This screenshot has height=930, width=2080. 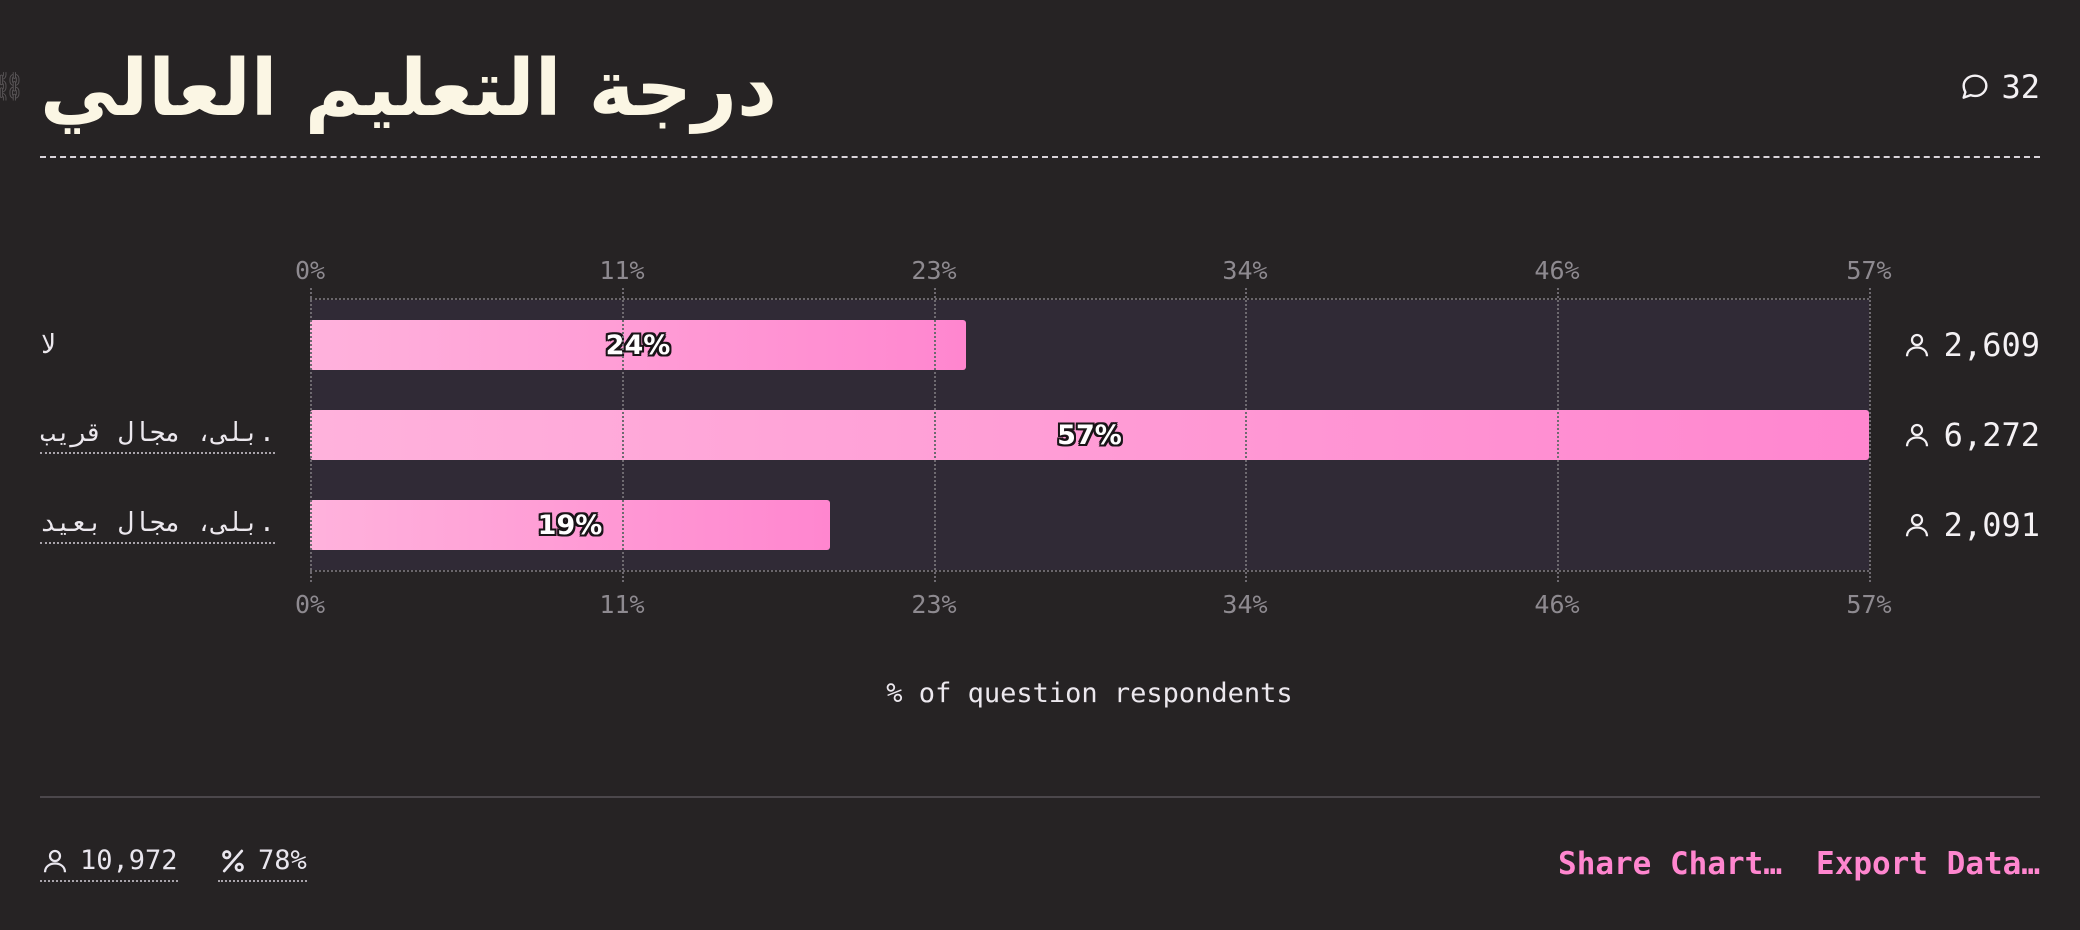 What do you see at coordinates (157, 526) in the screenshot?
I see `category-label: بلى، مجال بعيد.` at bounding box center [157, 526].